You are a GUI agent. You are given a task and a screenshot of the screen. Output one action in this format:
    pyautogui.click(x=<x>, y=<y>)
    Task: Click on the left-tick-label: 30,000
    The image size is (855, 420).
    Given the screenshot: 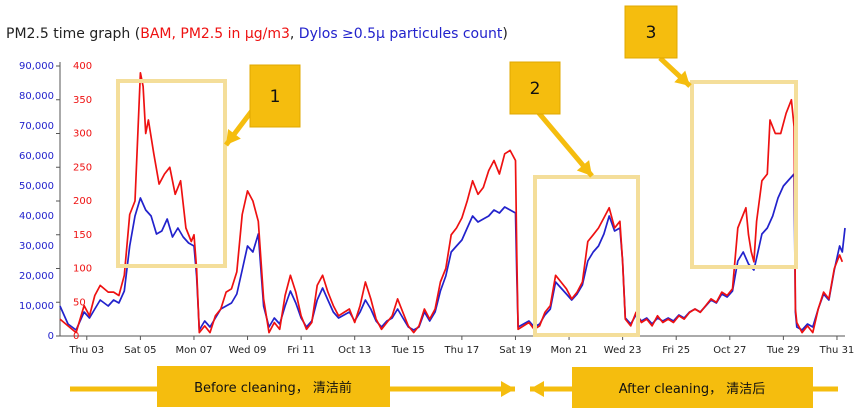 What is the action you would take?
    pyautogui.click(x=36, y=246)
    